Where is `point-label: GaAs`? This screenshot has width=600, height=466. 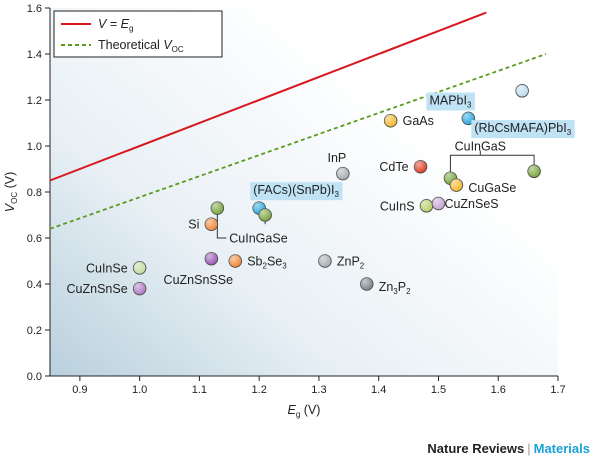
point-label: GaAs is located at coordinates (418, 121).